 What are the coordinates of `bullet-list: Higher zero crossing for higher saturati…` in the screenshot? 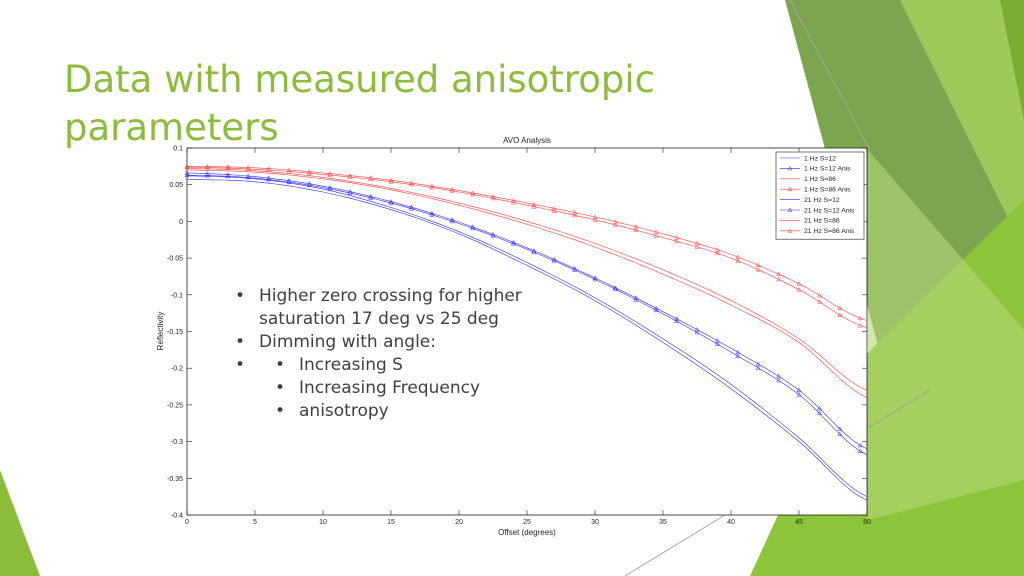 It's located at (397, 354).